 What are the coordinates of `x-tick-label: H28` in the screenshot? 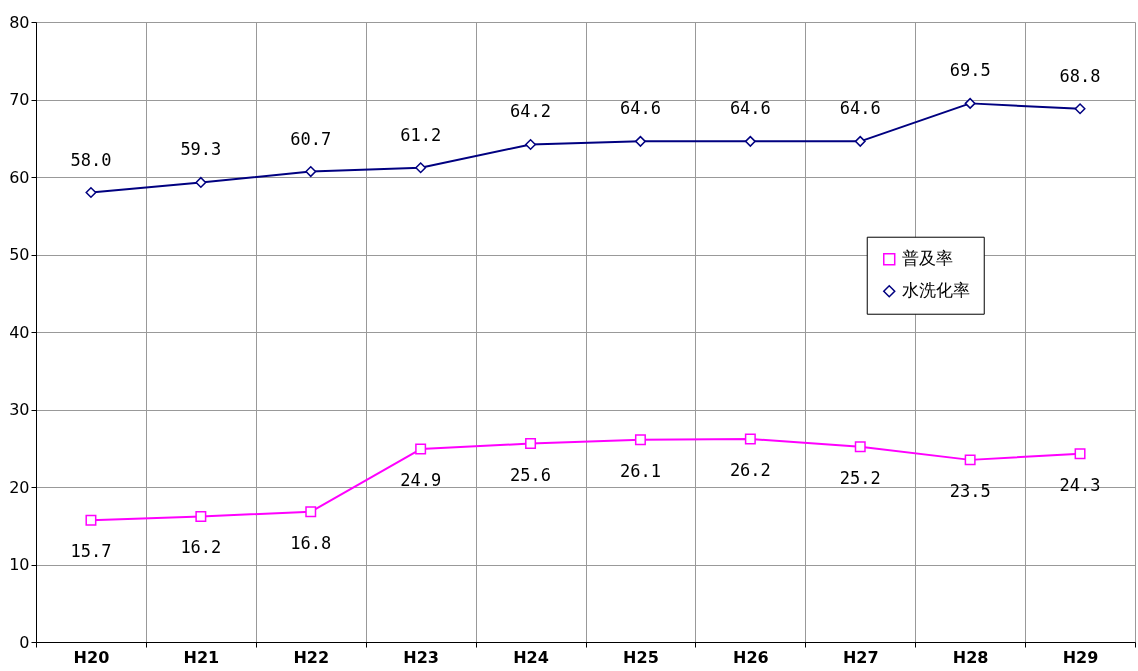 It's located at (970, 657).